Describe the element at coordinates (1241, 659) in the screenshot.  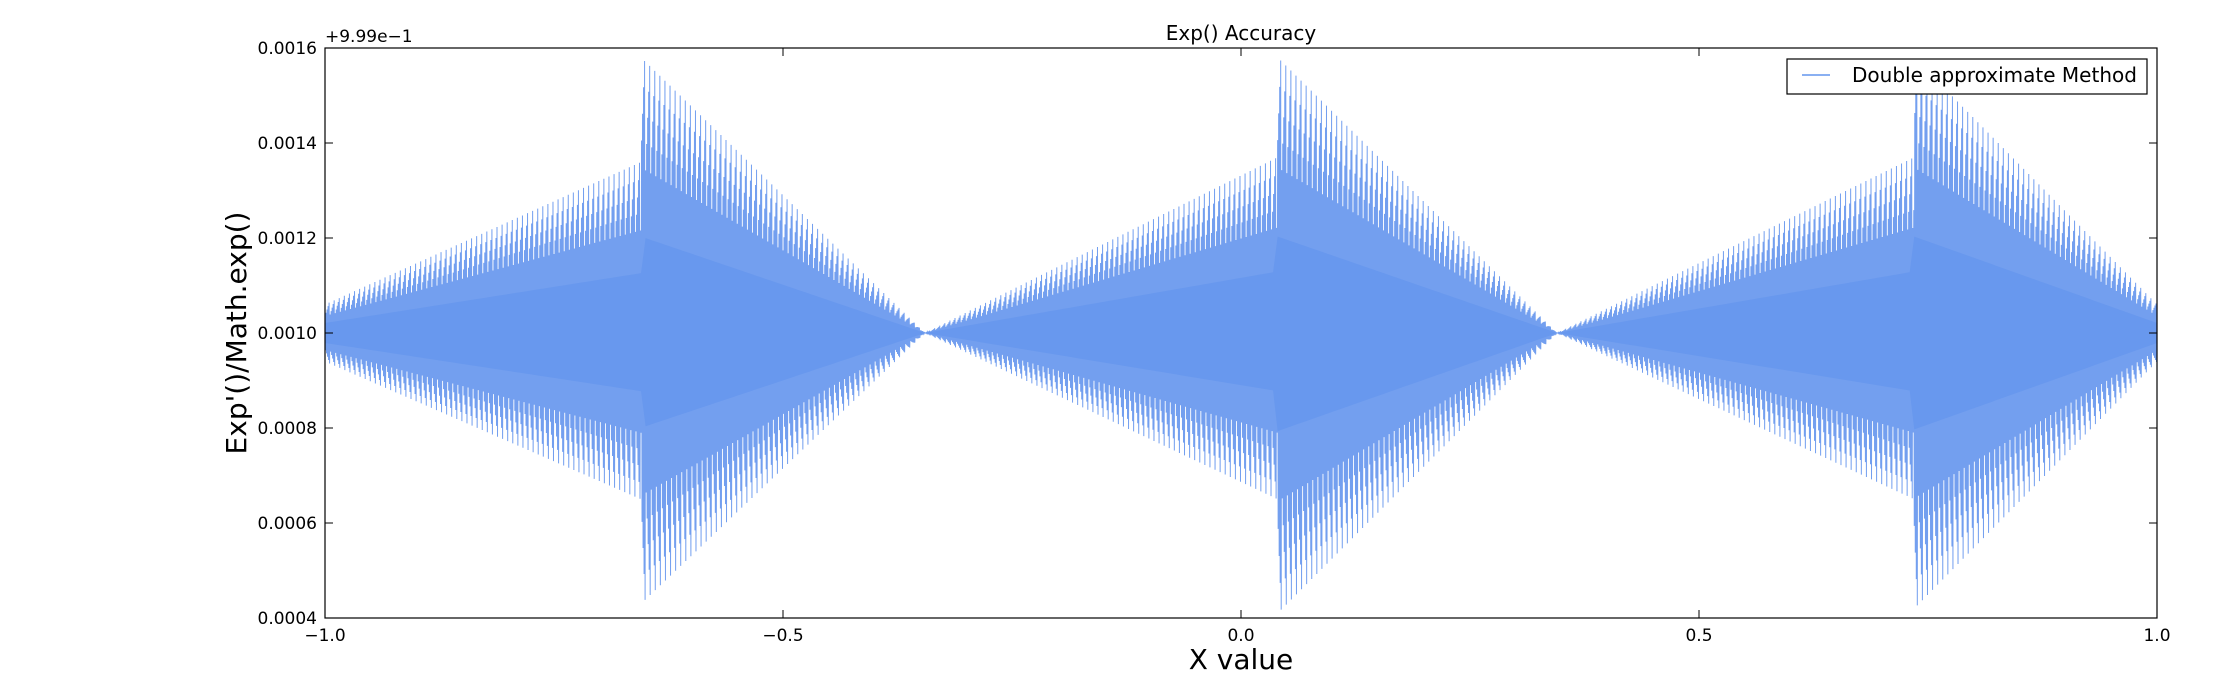
I see `x-axis-label: X value` at that location.